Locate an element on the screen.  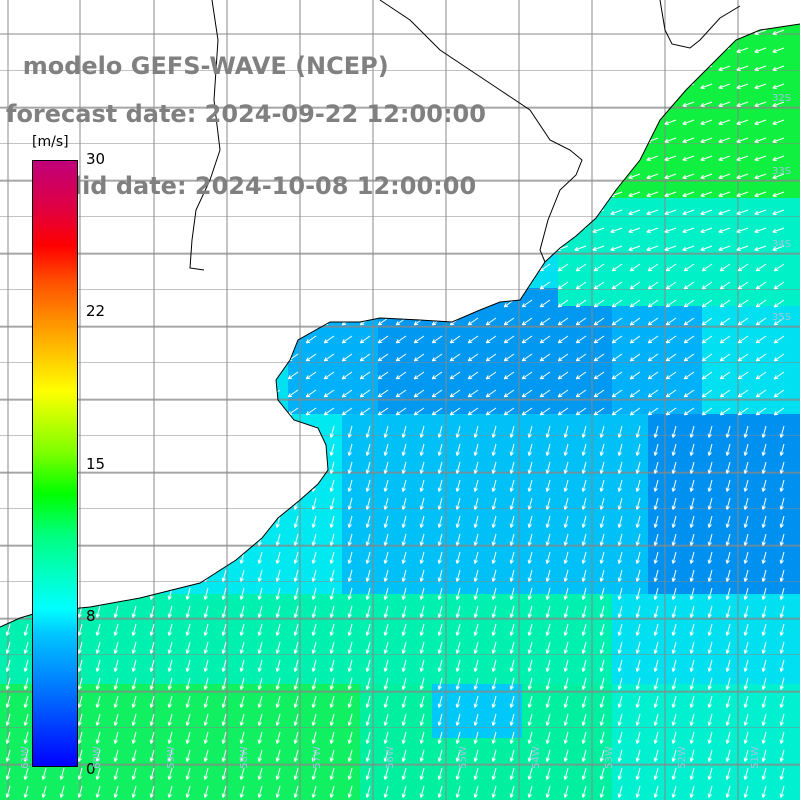
lon-label-55w: 55W is located at coordinates (463, 757).